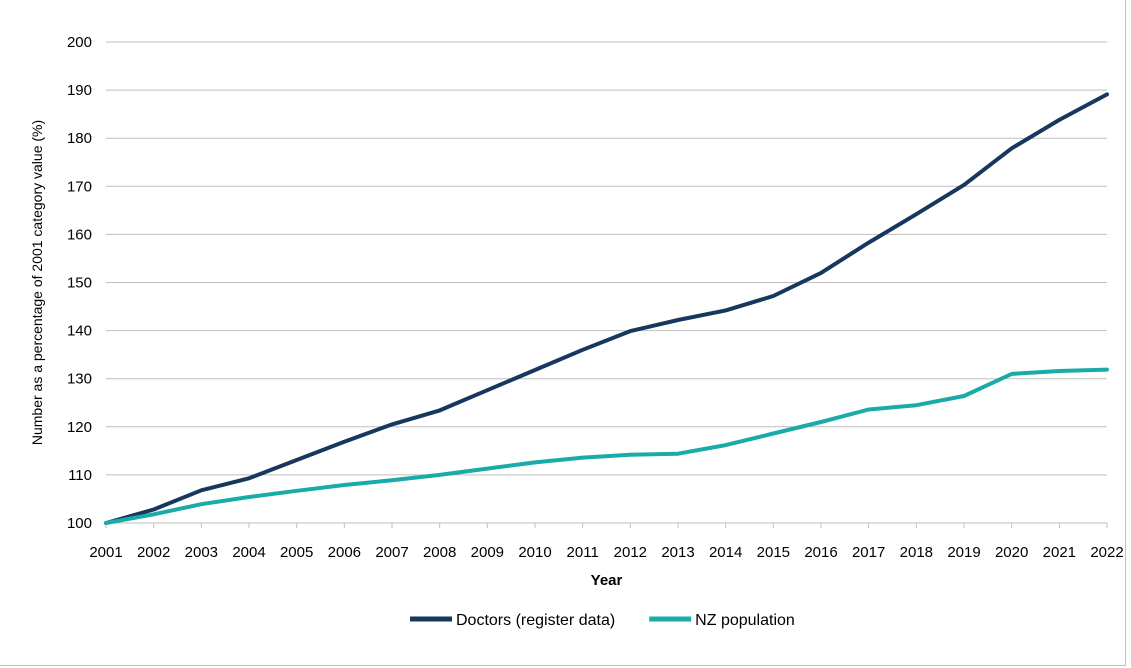  Describe the element at coordinates (439, 552) in the screenshot. I see `x-tick-label: 2008` at that location.